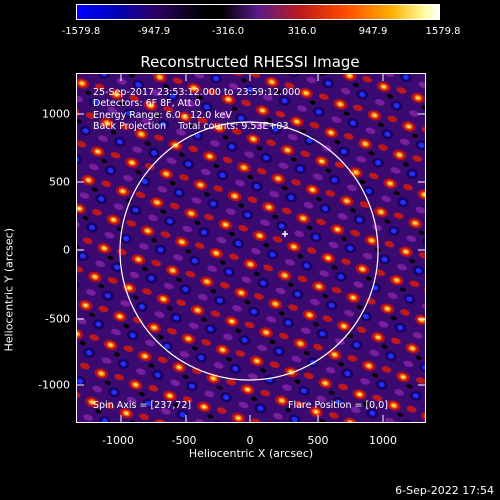 The image size is (500, 500). Describe the element at coordinates (258, 12) in the screenshot. I see `colorbar` at that location.